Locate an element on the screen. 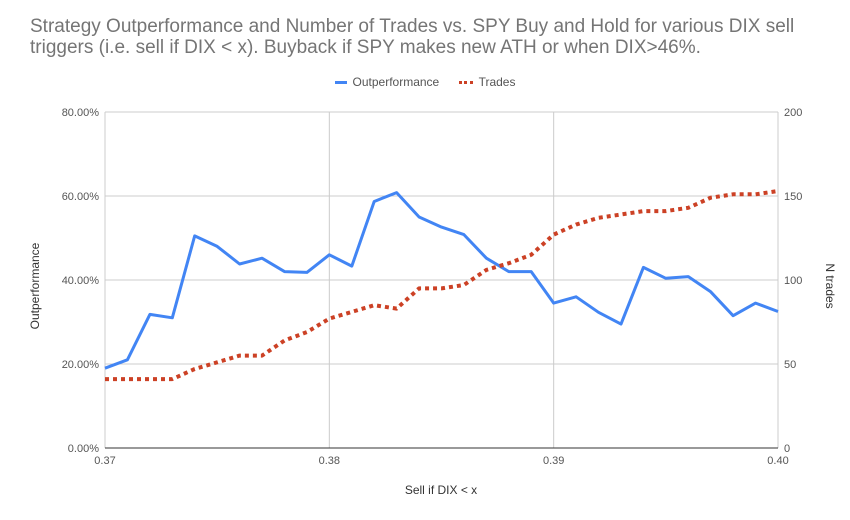  y-axis-right-title: N trades is located at coordinates (830, 285).